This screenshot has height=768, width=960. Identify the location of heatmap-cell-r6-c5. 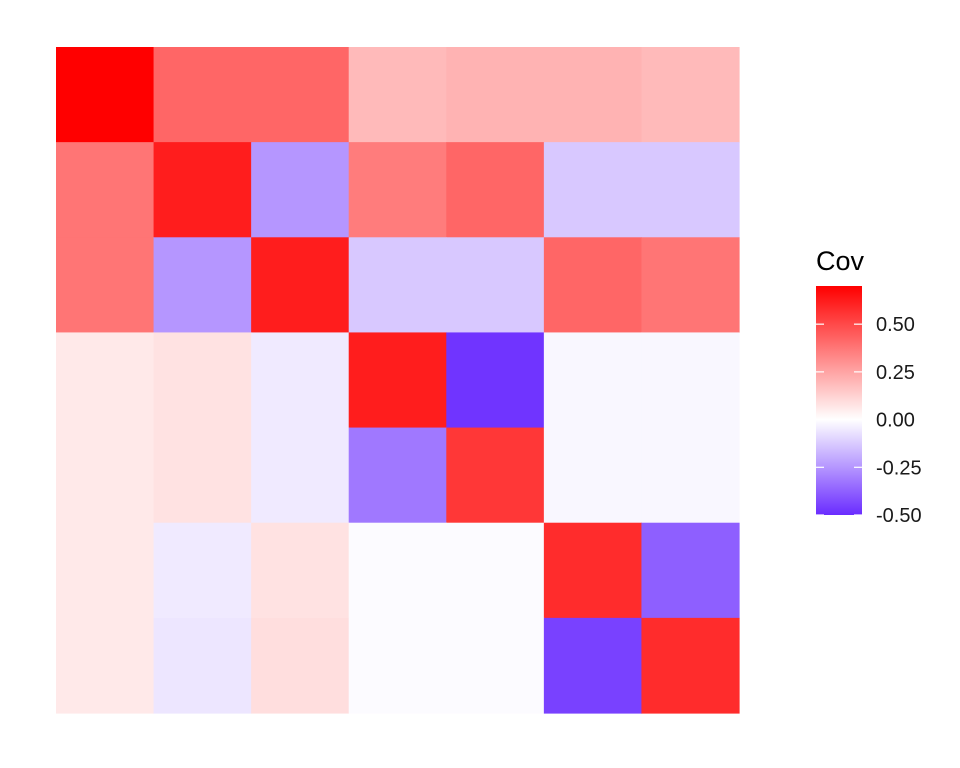
(495, 570).